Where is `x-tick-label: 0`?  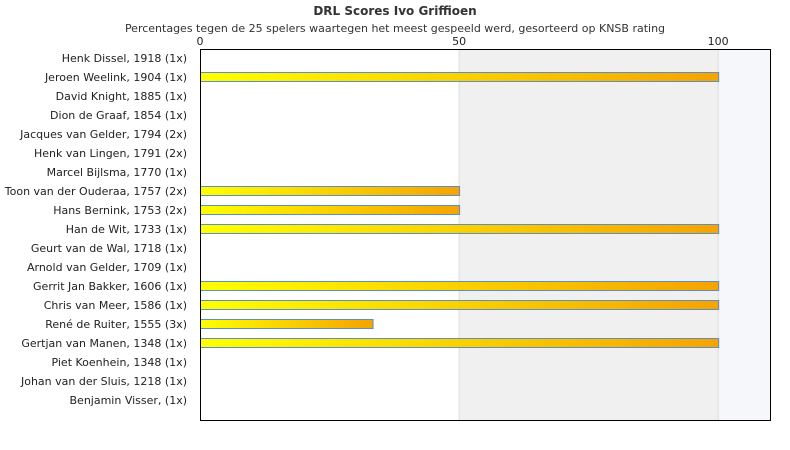
x-tick-label: 0 is located at coordinates (200, 41).